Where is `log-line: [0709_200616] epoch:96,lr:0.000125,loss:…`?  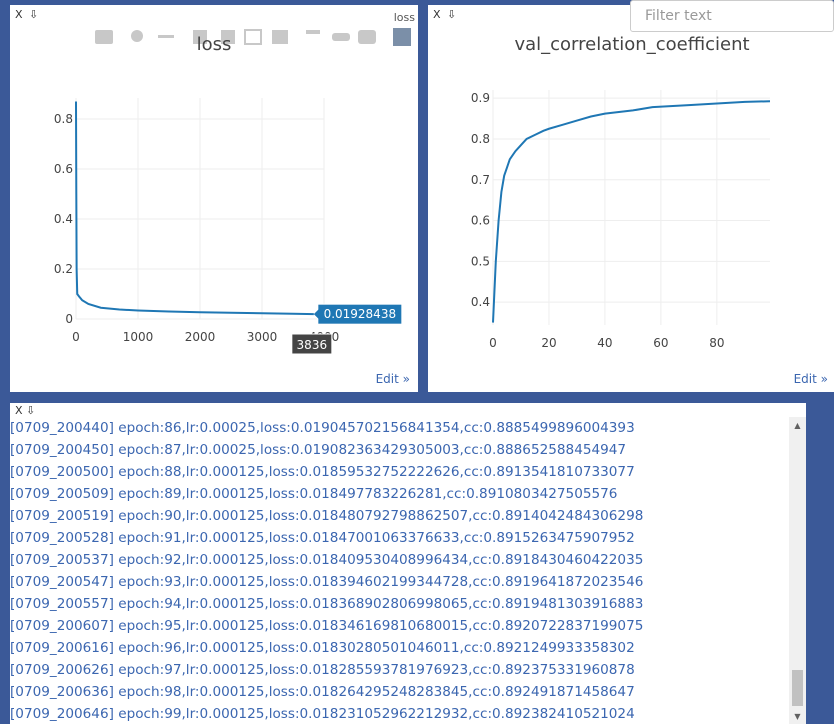
log-line: [0709_200616] epoch:96,lr:0.000125,loss:… is located at coordinates (322, 648).